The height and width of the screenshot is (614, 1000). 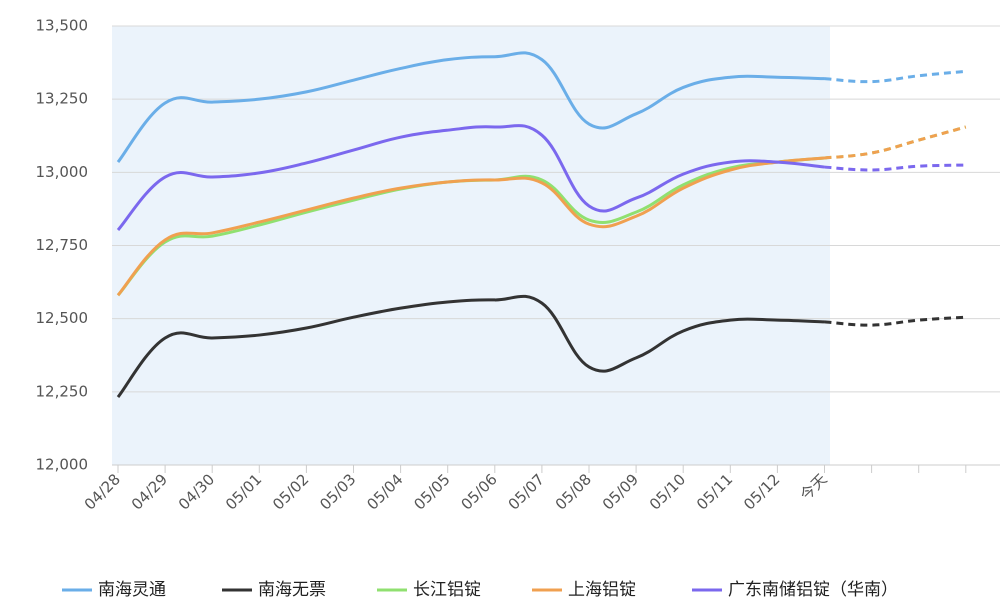 What do you see at coordinates (62, 26) in the screenshot?
I see `y-tick-label: 13,500` at bounding box center [62, 26].